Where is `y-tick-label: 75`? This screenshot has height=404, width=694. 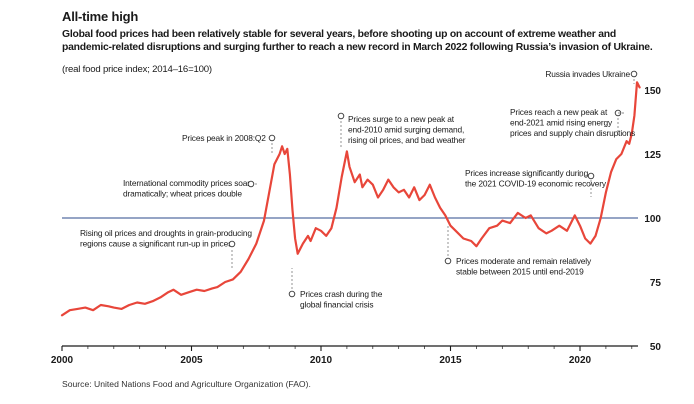
y-tick-label: 75 is located at coordinates (656, 283).